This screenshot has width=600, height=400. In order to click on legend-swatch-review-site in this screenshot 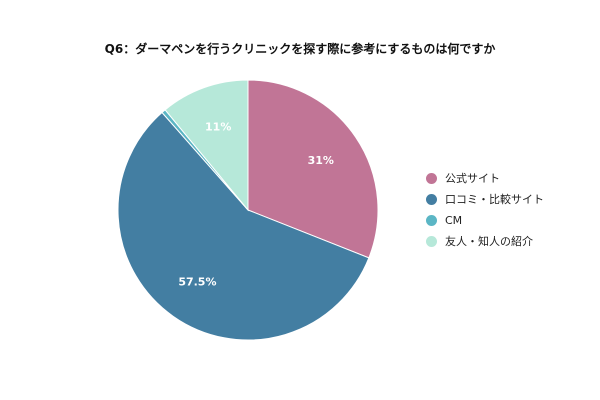, I will do `click(431, 199)`.